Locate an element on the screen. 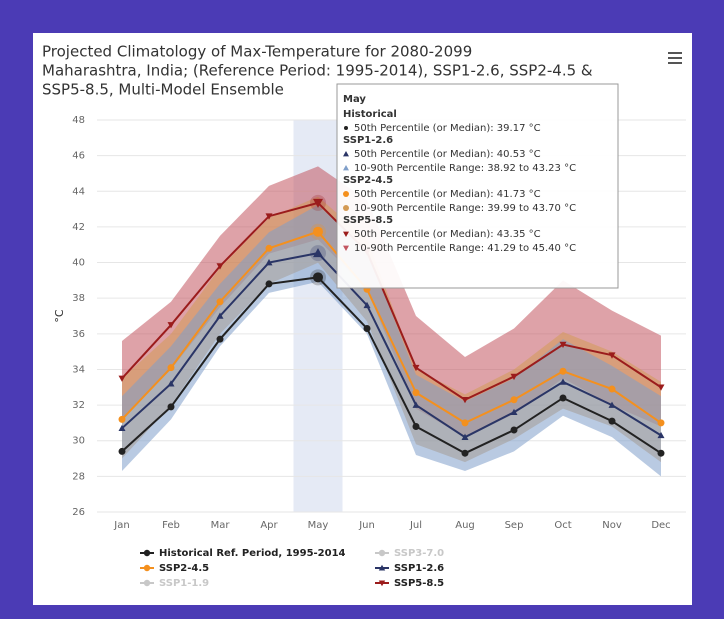 Image resolution: width=724 pixels, height=619 pixels. x-tick-label: Nov is located at coordinates (612, 525).